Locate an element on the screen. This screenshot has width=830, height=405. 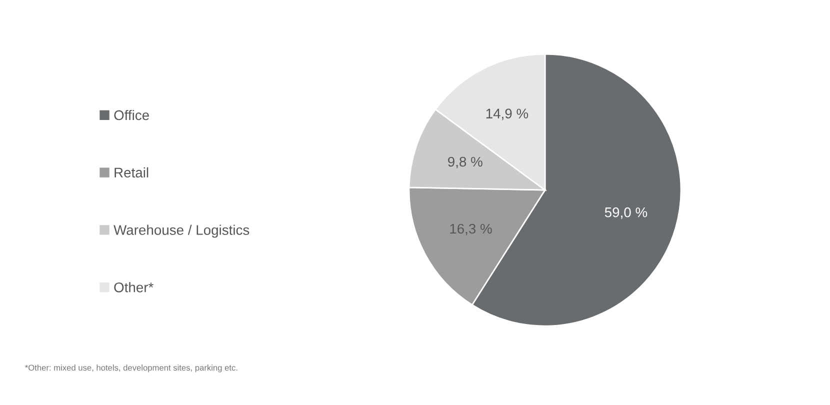
data-label: 14,9 % is located at coordinates (507, 114).